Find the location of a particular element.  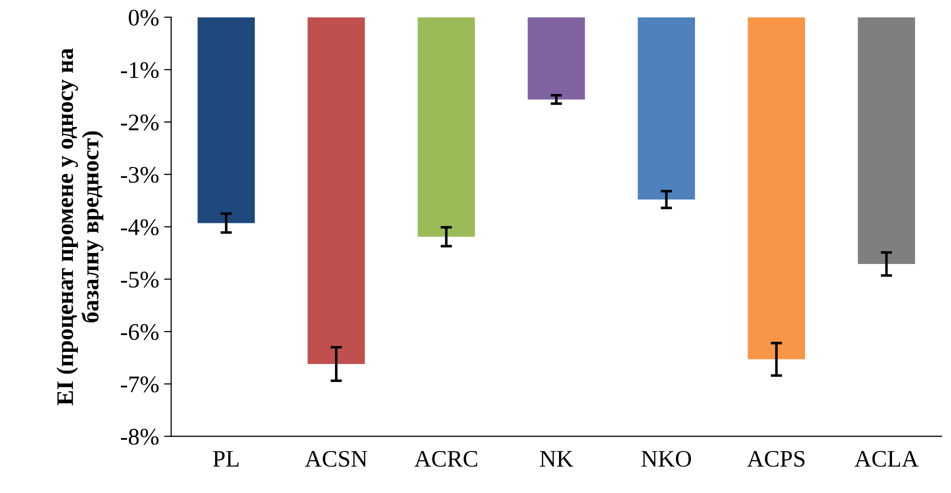

x-tick-label: ACLA is located at coordinates (886, 458).